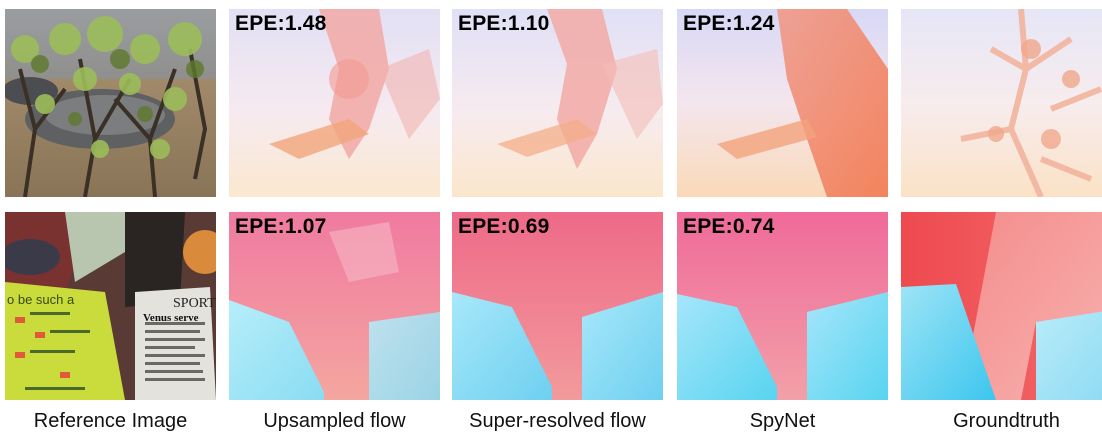 This screenshot has width=1102, height=436. Describe the element at coordinates (729, 226) in the screenshot. I see `epe-label: EPE:0.74` at that location.